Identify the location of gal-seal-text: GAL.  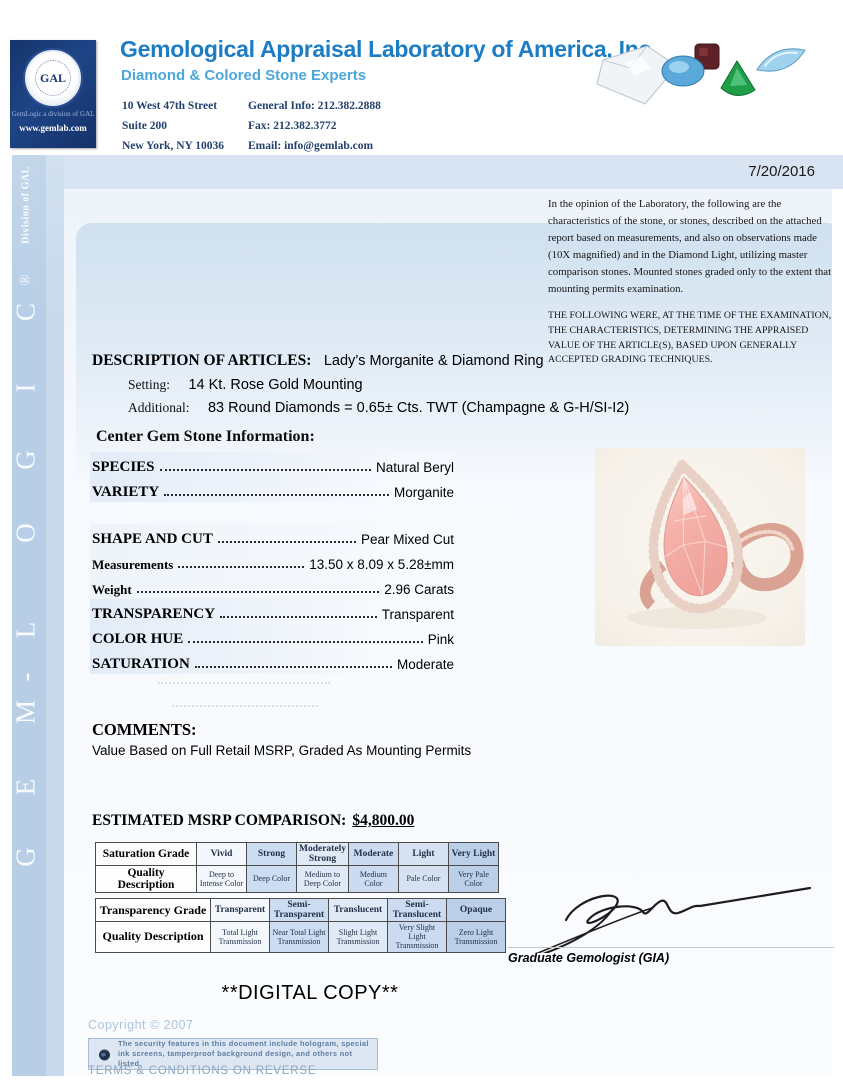
(53, 78).